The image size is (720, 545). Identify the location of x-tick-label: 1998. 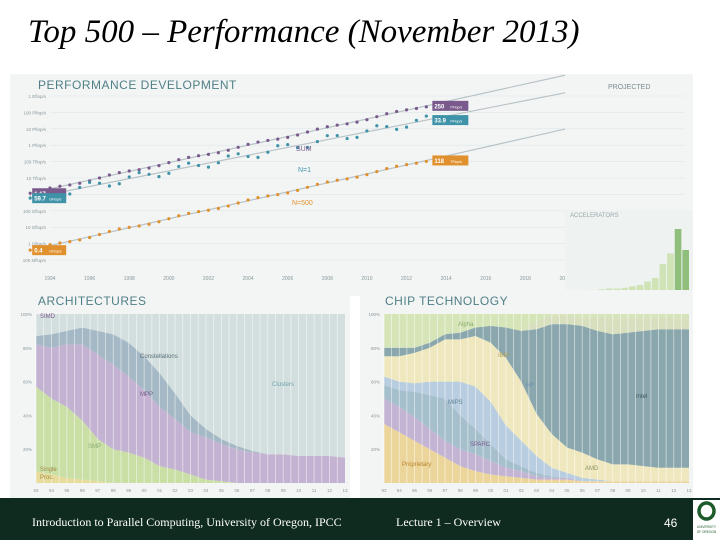
(129, 279).